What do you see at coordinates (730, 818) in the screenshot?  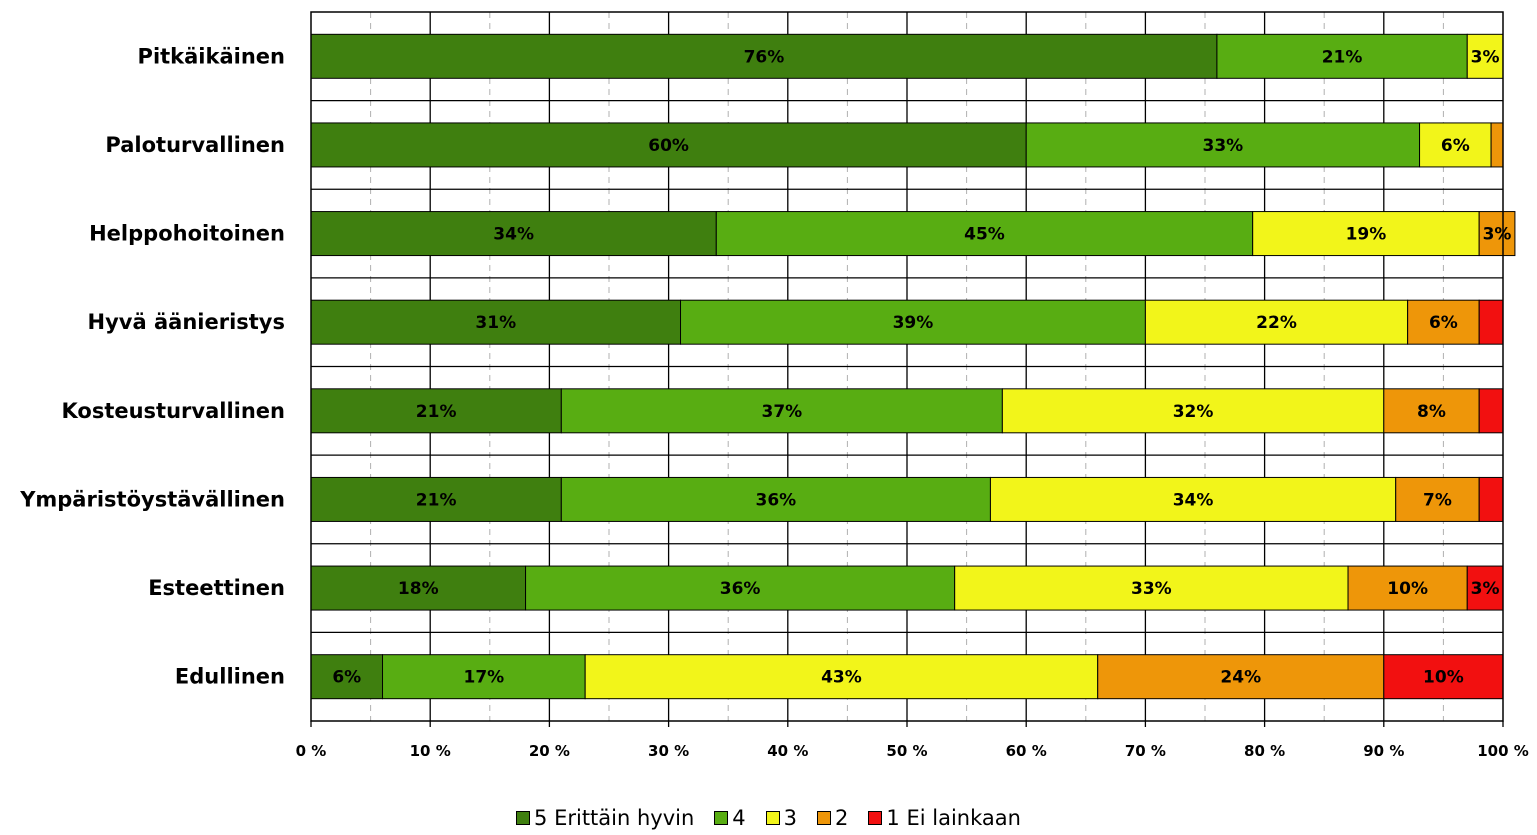 I see `legend-item: 4` at bounding box center [730, 818].